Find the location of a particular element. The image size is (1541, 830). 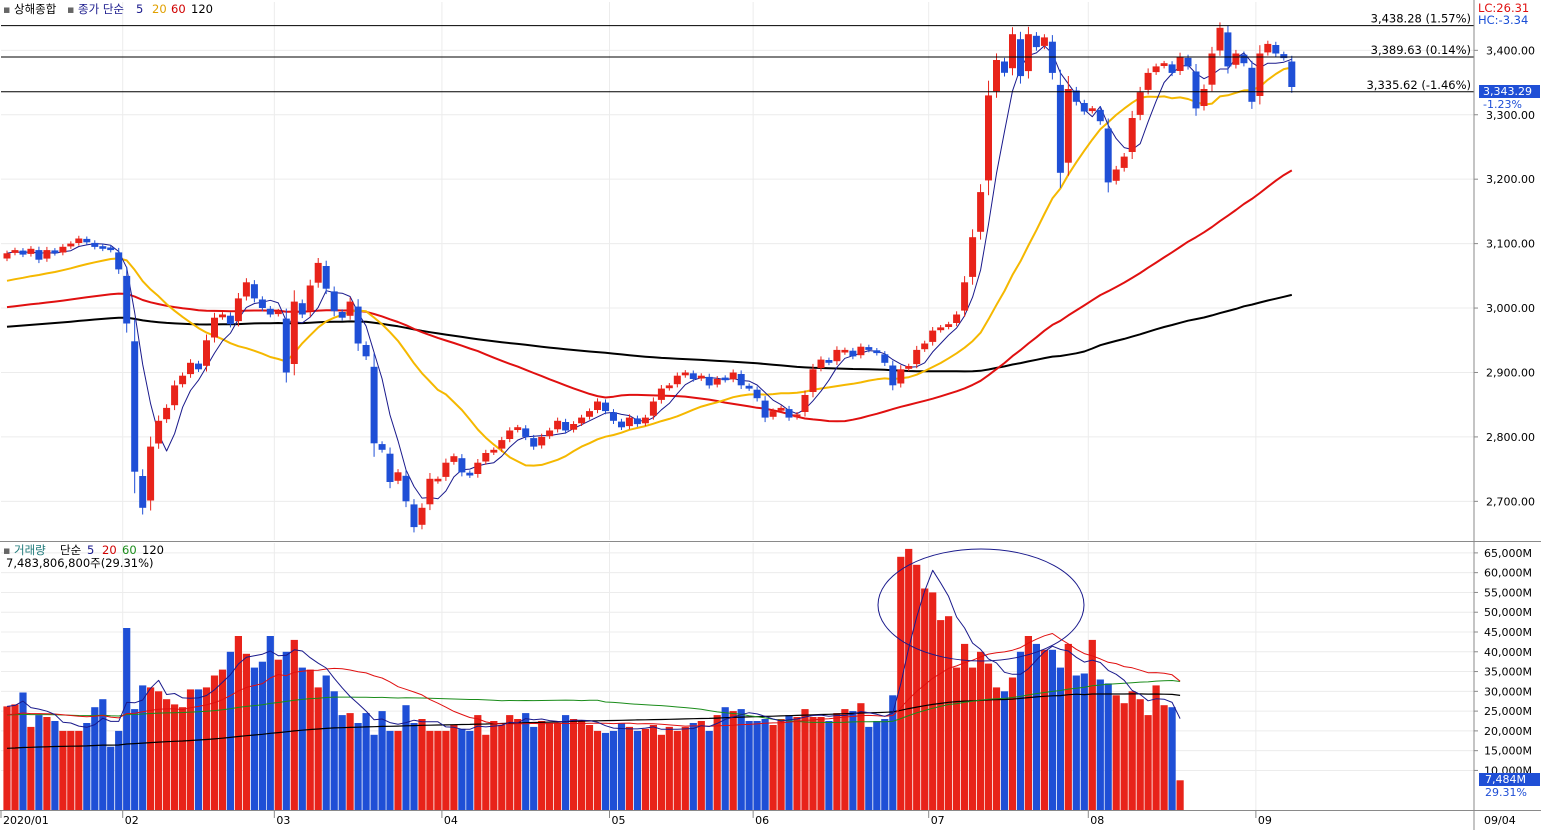

ma-period-5: 5 is located at coordinates (139, 9).